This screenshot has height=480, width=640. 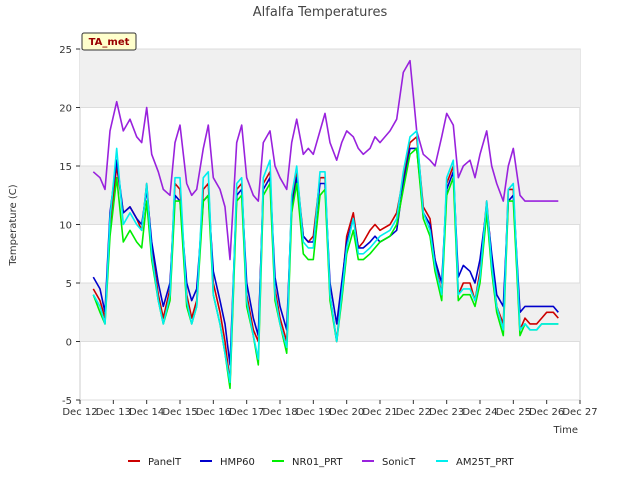 I want to click on legend-label-hmp60: HMP60, so click(x=237, y=462).